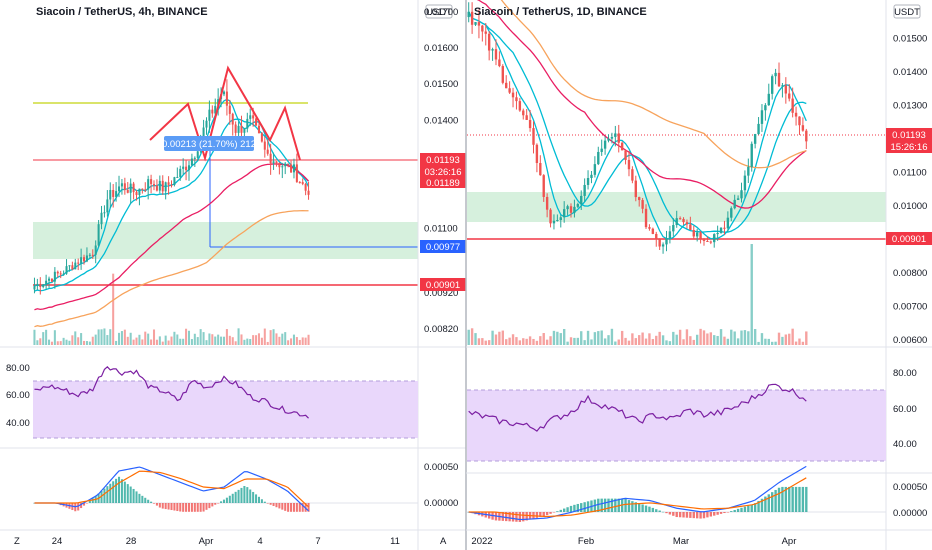  I want to click on right-currency-box, so click(907, 11).